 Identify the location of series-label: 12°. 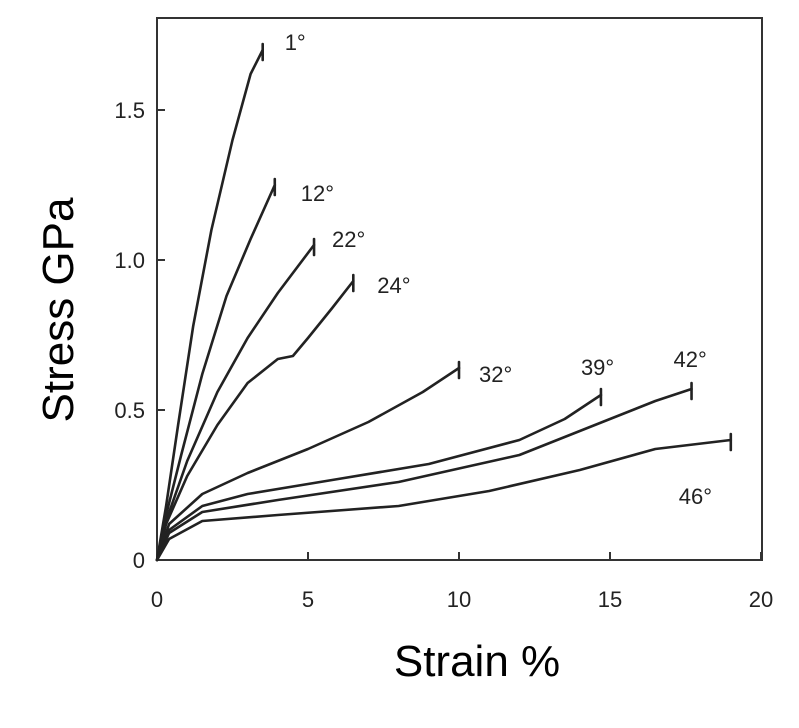
(317, 193).